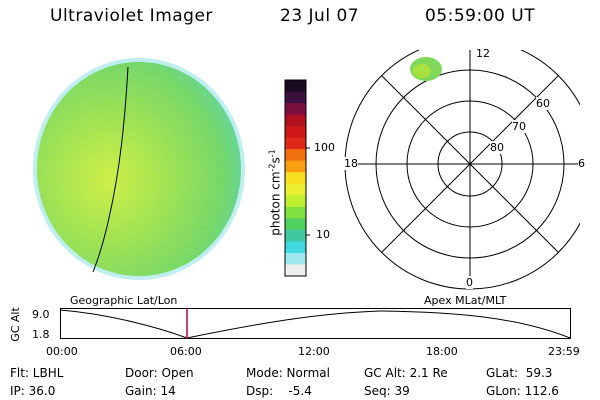 Image resolution: width=600 pixels, height=400 pixels. What do you see at coordinates (275, 192) in the screenshot?
I see `colorbar-unit-label: photon cm-2s-1` at bounding box center [275, 192].